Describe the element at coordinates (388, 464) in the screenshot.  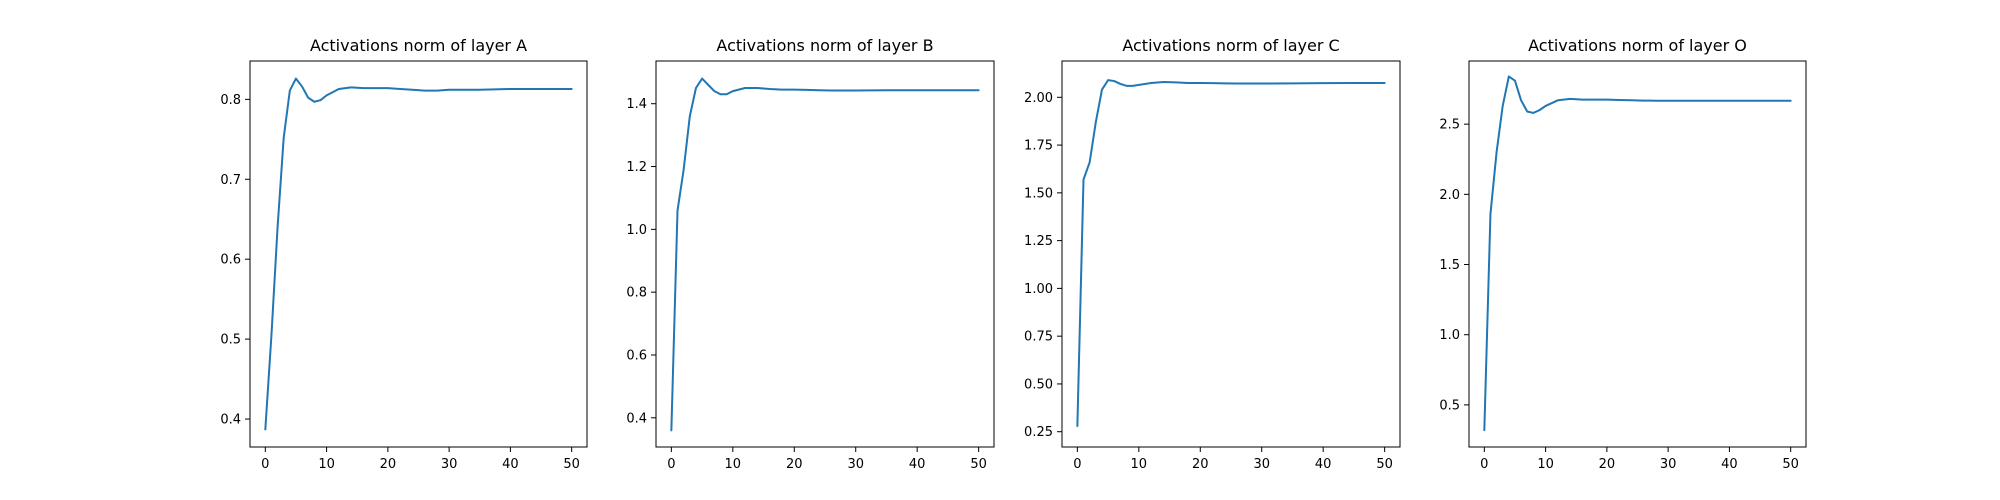
I see `x-tick-label-layer-a: 20` at that location.